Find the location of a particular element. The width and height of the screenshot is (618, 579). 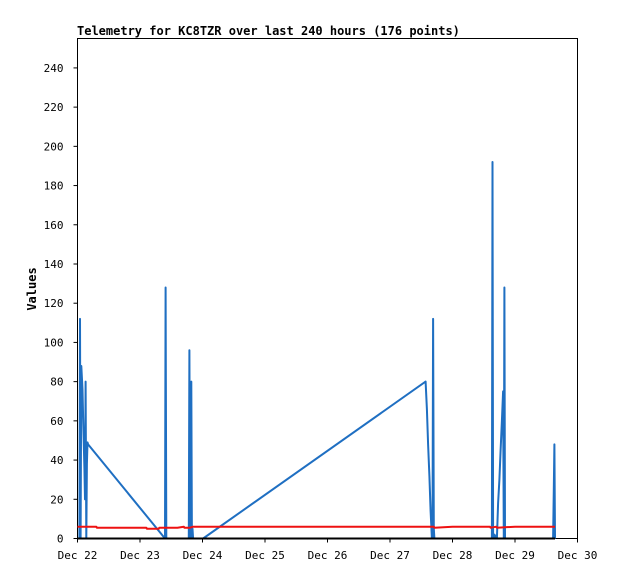

x-tick-label: Dec 24 is located at coordinates (203, 555).